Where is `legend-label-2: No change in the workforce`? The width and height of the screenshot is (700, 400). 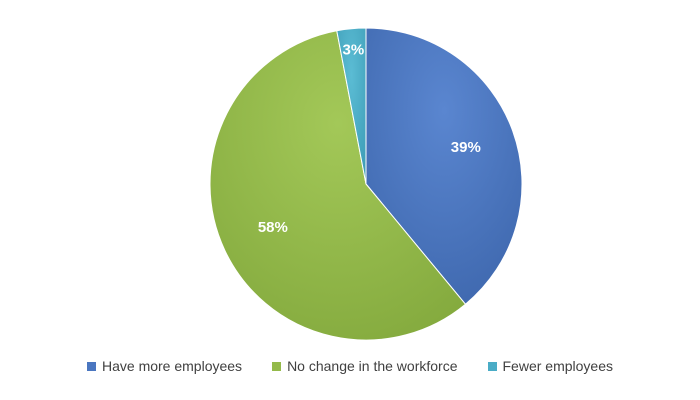
legend-label-2: No change in the workforce is located at coordinates (372, 366).